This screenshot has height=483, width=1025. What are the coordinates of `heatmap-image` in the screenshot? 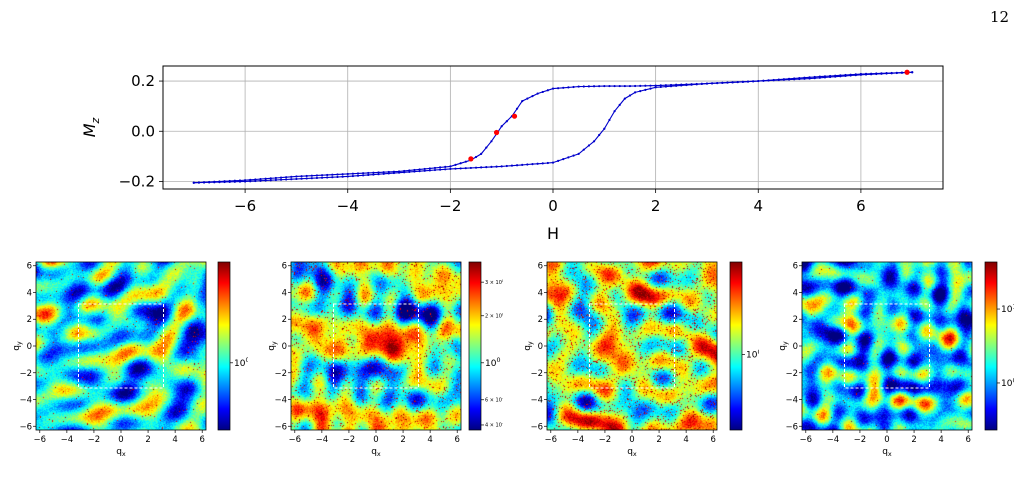 It's located at (632, 346).